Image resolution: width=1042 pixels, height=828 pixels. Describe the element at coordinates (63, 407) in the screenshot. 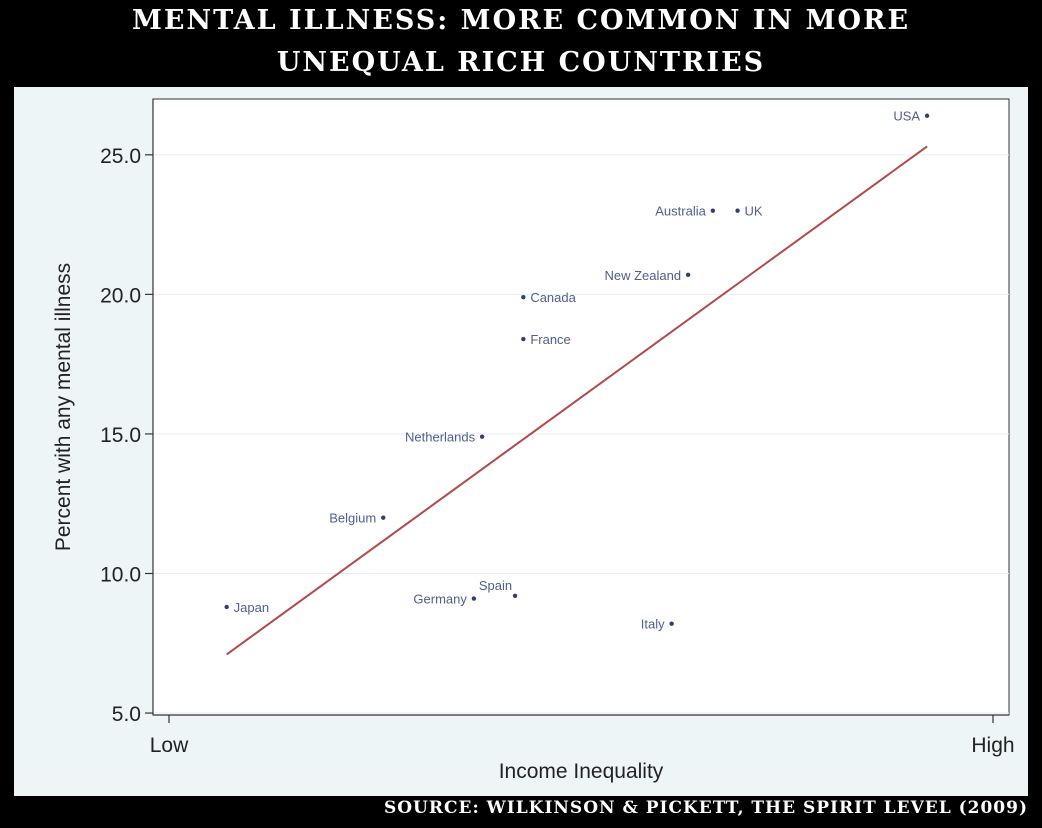

I see `y-axis-label: Percent with any mental illness` at that location.